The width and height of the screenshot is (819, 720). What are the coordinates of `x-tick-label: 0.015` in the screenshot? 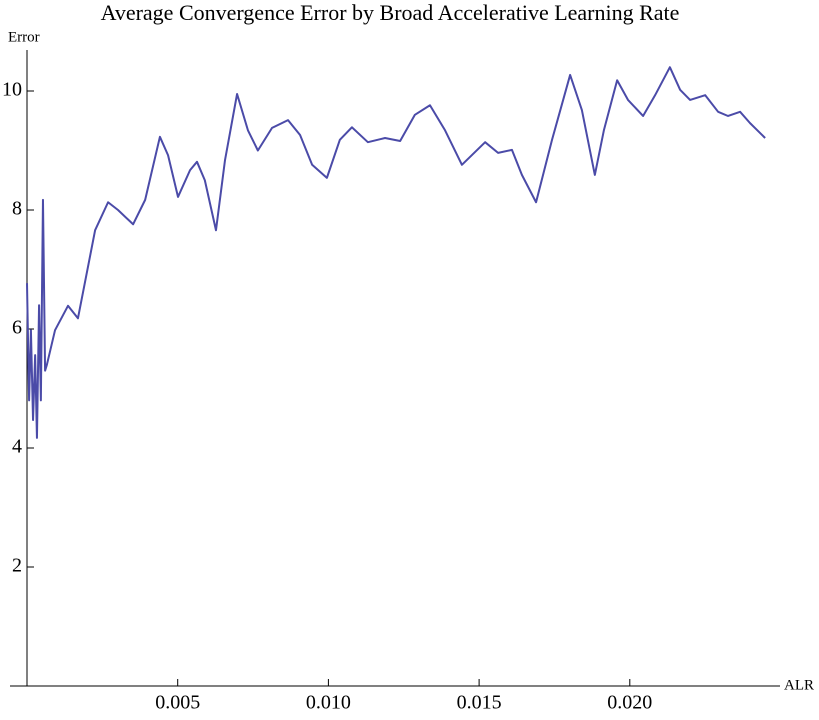 It's located at (479, 703).